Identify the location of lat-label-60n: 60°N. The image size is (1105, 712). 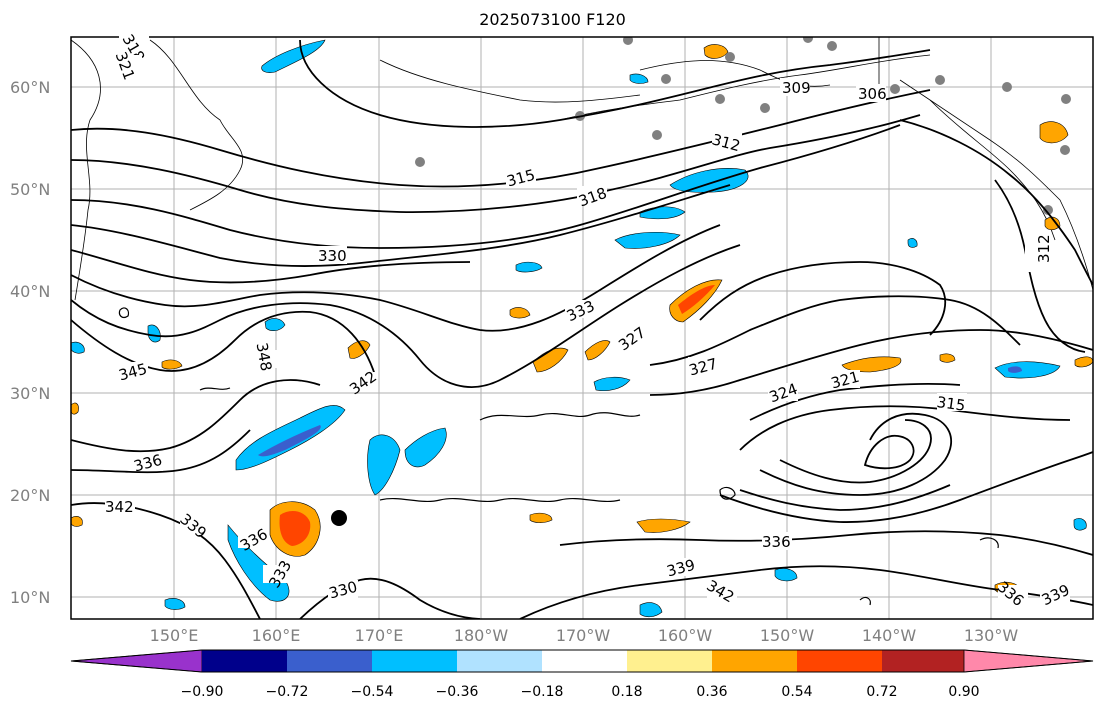
(30, 87).